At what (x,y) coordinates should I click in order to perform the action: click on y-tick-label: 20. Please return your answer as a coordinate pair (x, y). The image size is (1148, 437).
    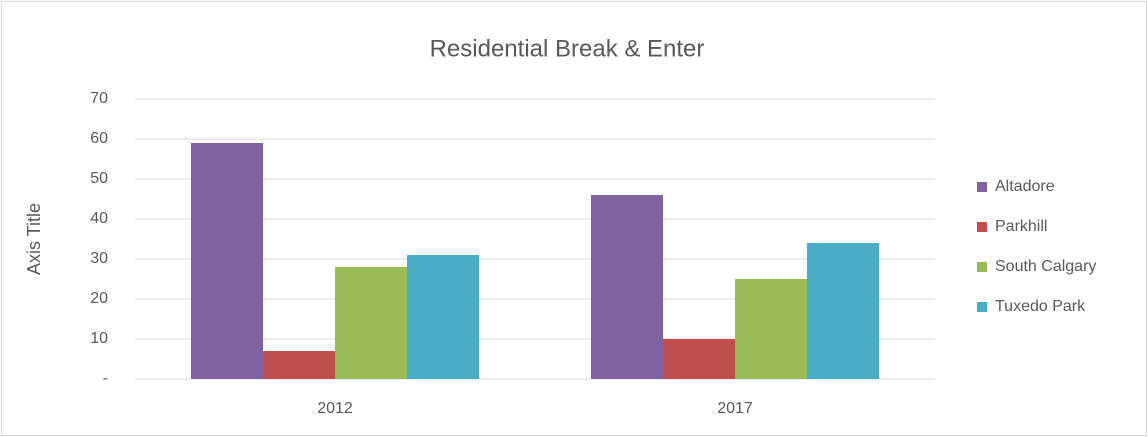
    Looking at the image, I should click on (99, 298).